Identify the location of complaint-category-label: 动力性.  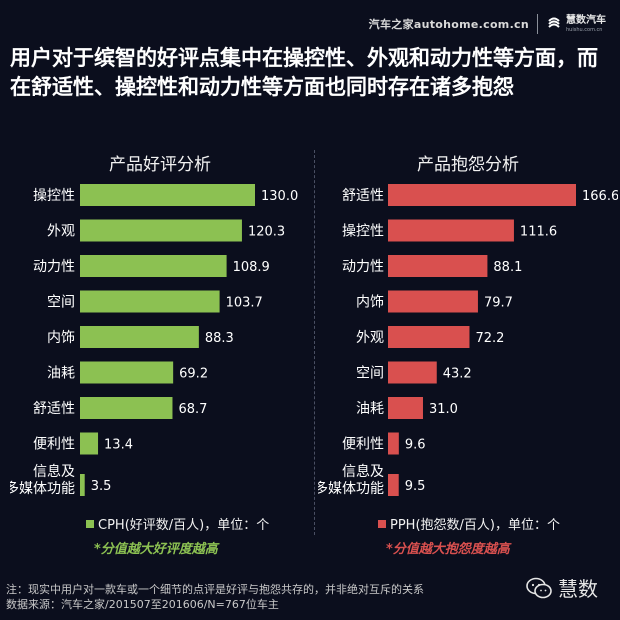
(363, 267).